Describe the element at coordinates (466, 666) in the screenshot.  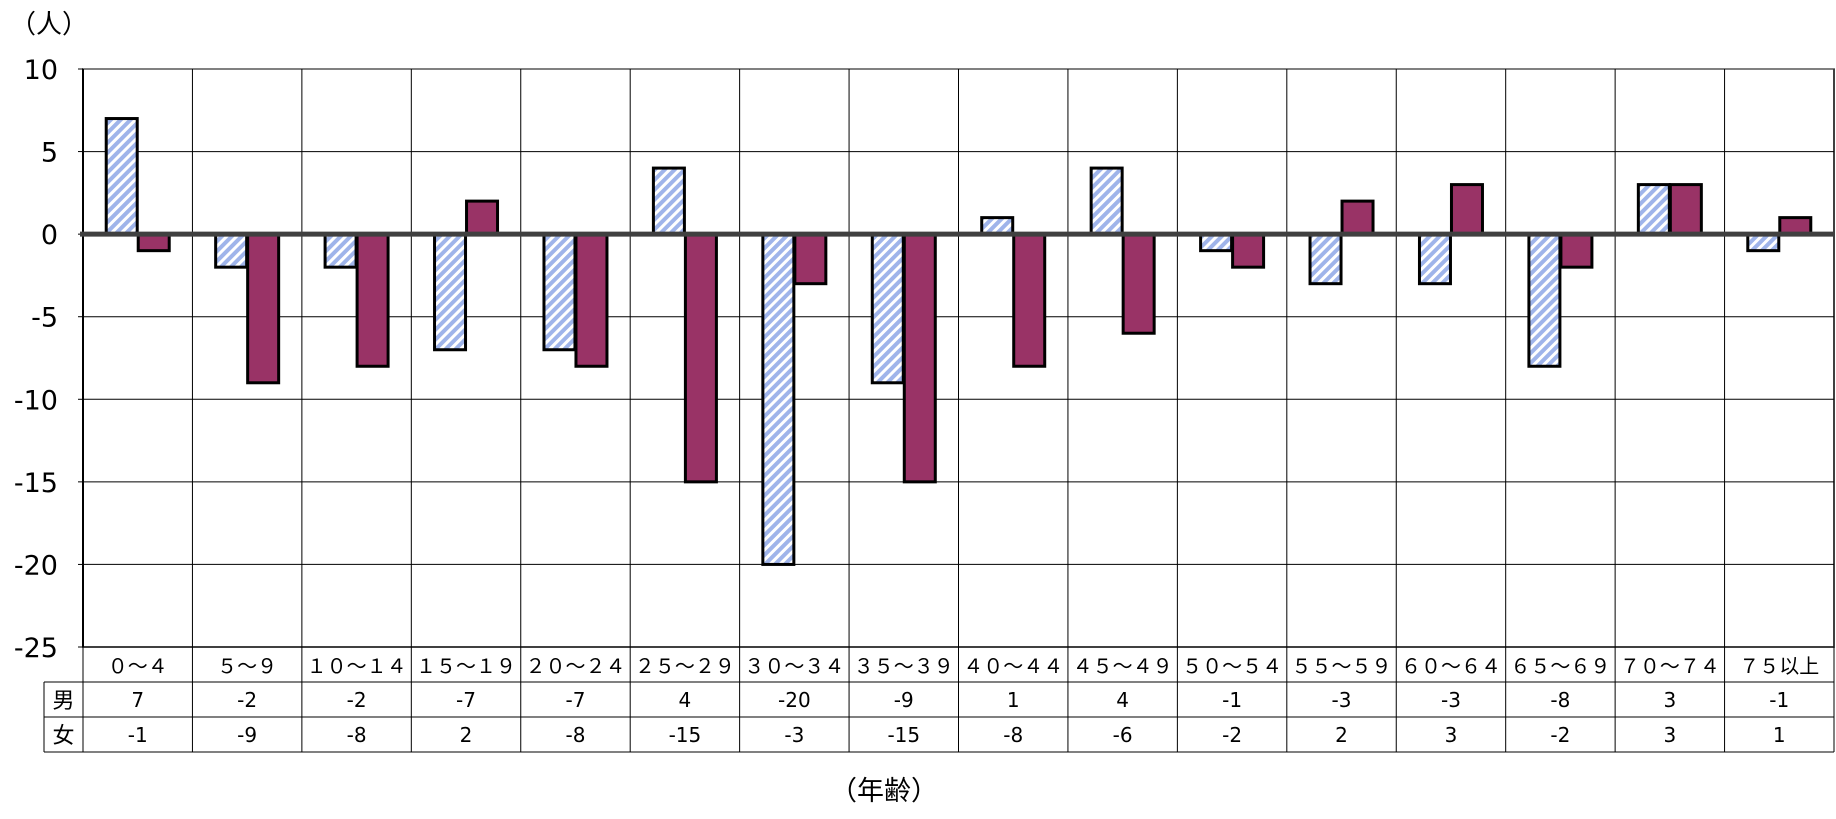
I see `x-category-label: １５～１９` at that location.